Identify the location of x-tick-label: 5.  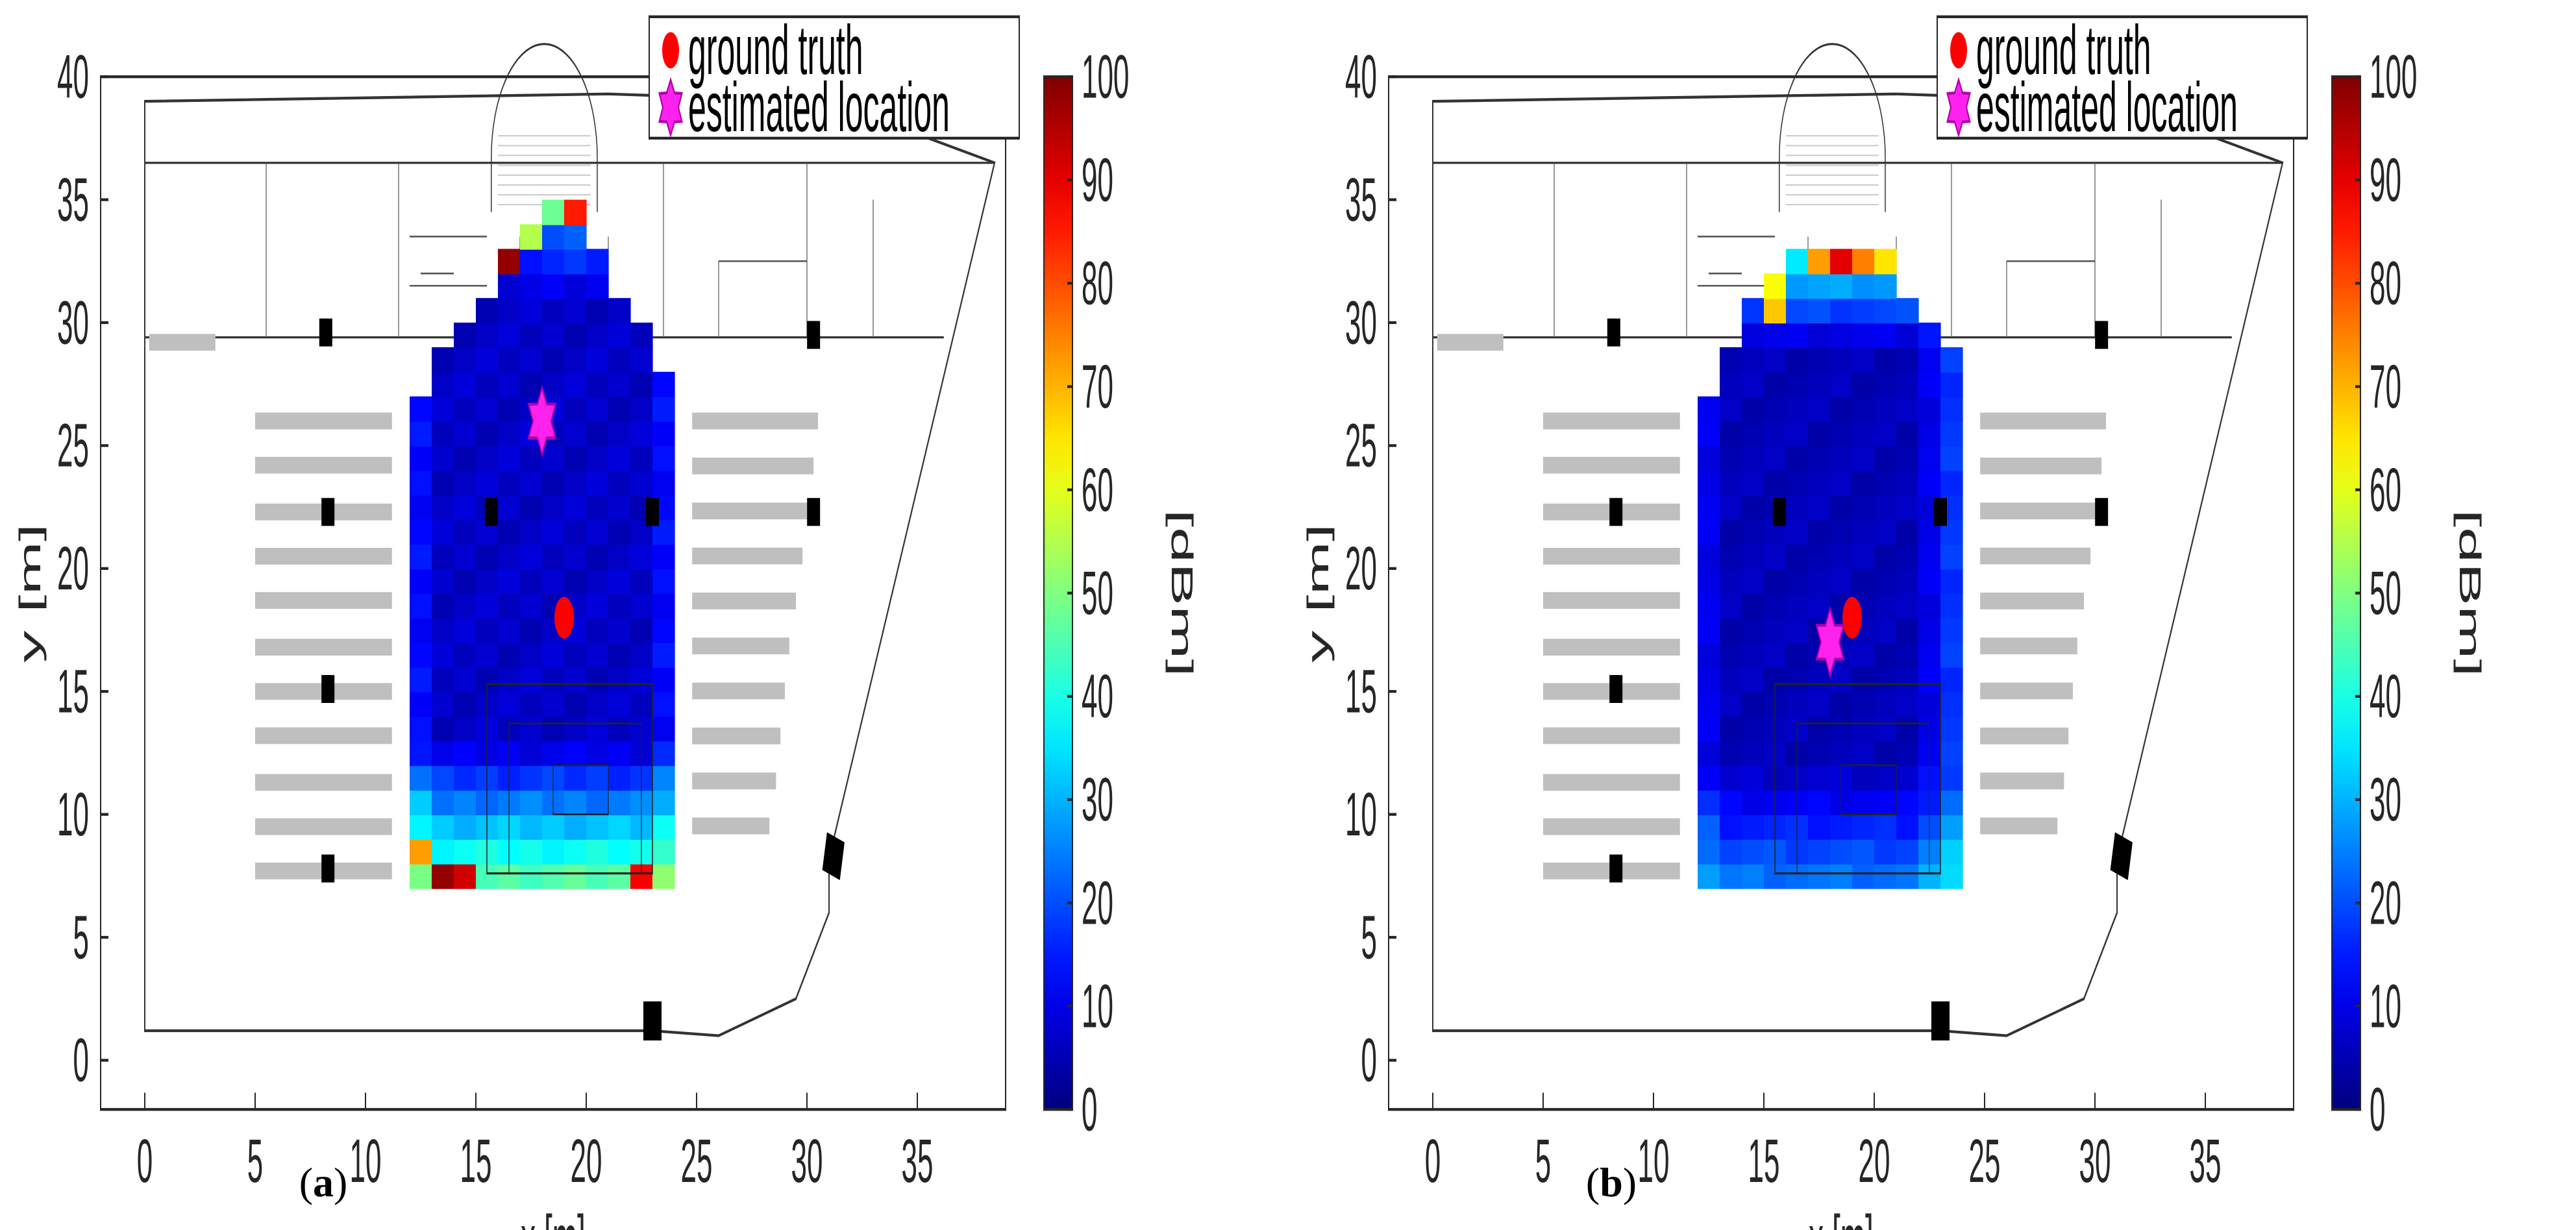
(1543, 1161).